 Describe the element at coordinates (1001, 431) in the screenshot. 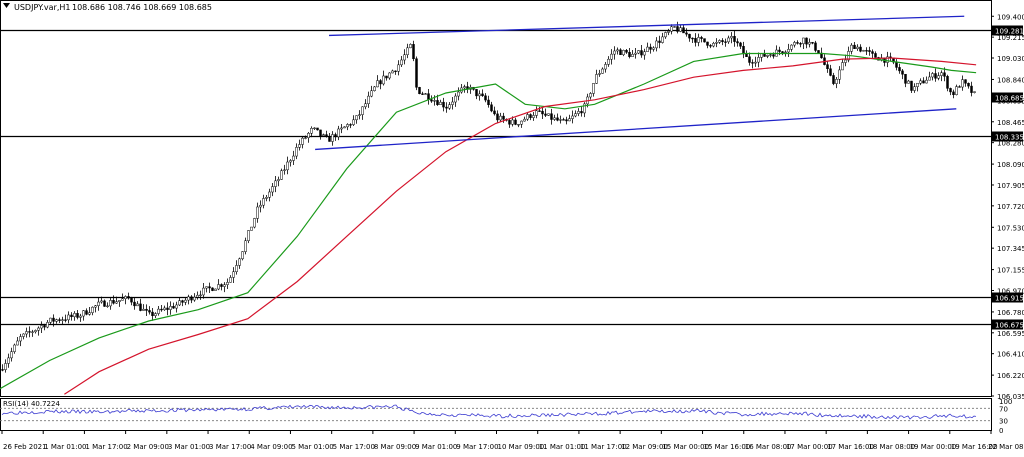

I see `rsi-y-tick-label: 0` at that location.